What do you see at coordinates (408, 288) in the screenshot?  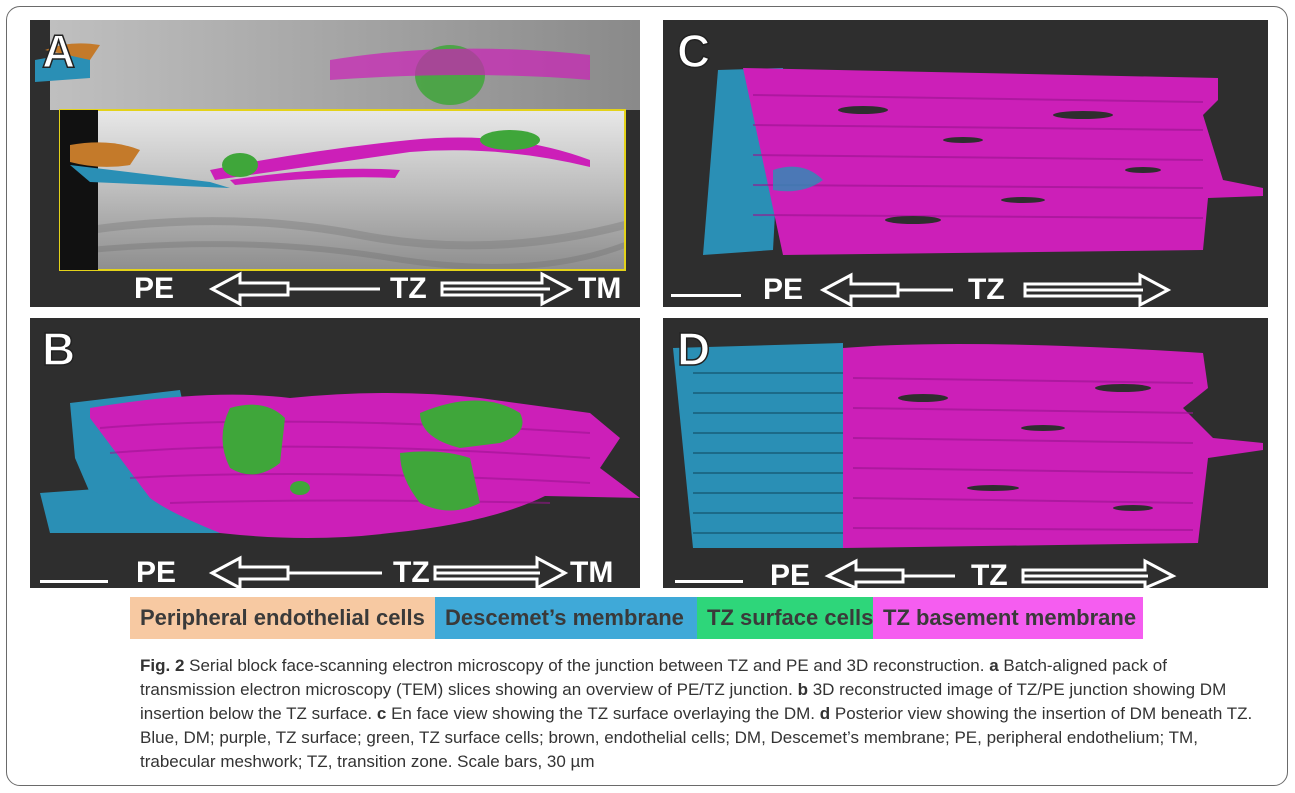 I see `panel-a-label-tz: TZ` at bounding box center [408, 288].